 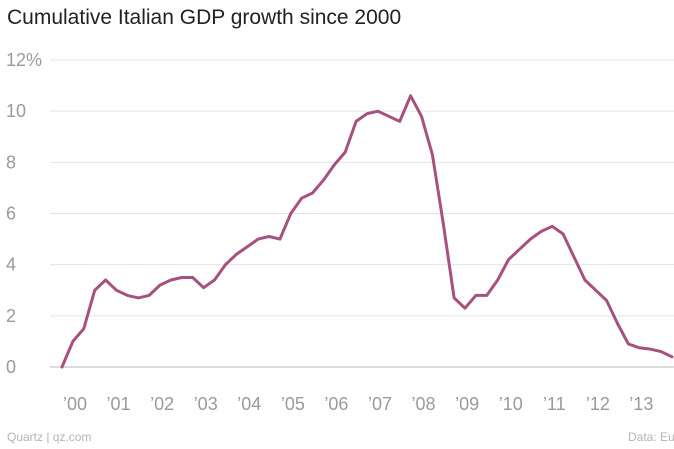 What do you see at coordinates (16, 111) in the screenshot?
I see `y-tick-label: 10` at bounding box center [16, 111].